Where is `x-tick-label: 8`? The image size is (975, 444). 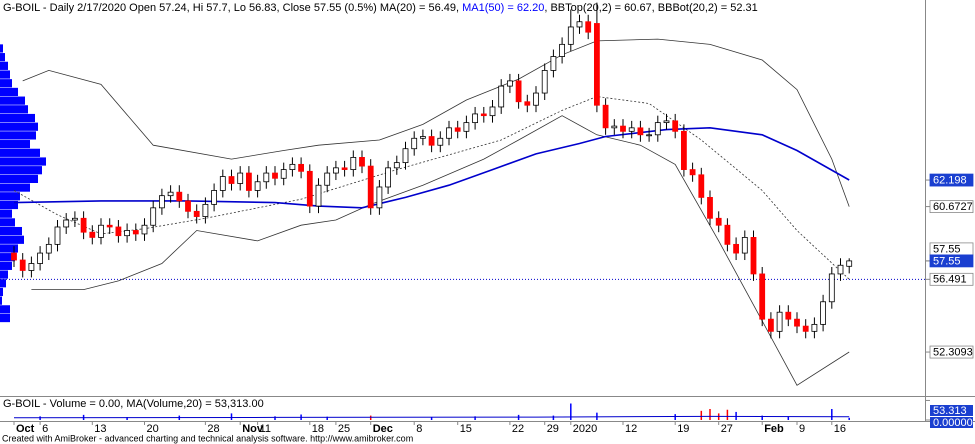
x-tick-label: 8 is located at coordinates (419, 429).